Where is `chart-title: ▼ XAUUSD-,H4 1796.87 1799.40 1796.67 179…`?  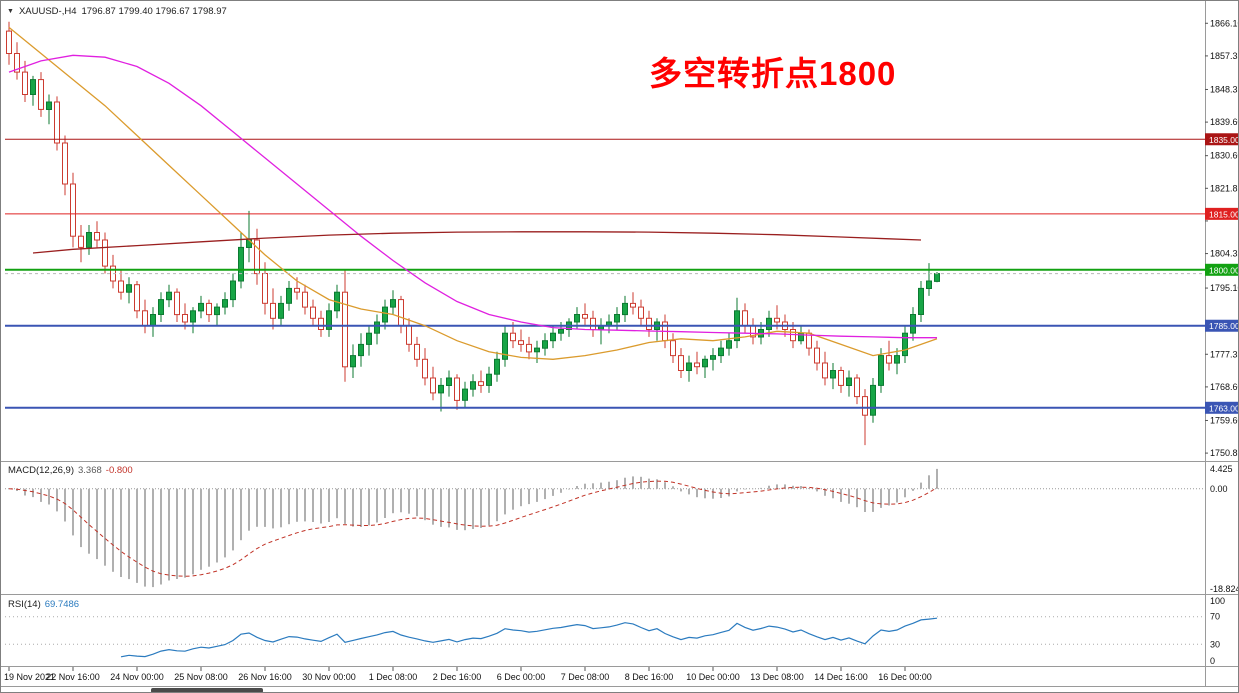
chart-title: ▼ XAUUSD-,H4 1796.87 1799.40 1796.67 179… is located at coordinates (117, 11).